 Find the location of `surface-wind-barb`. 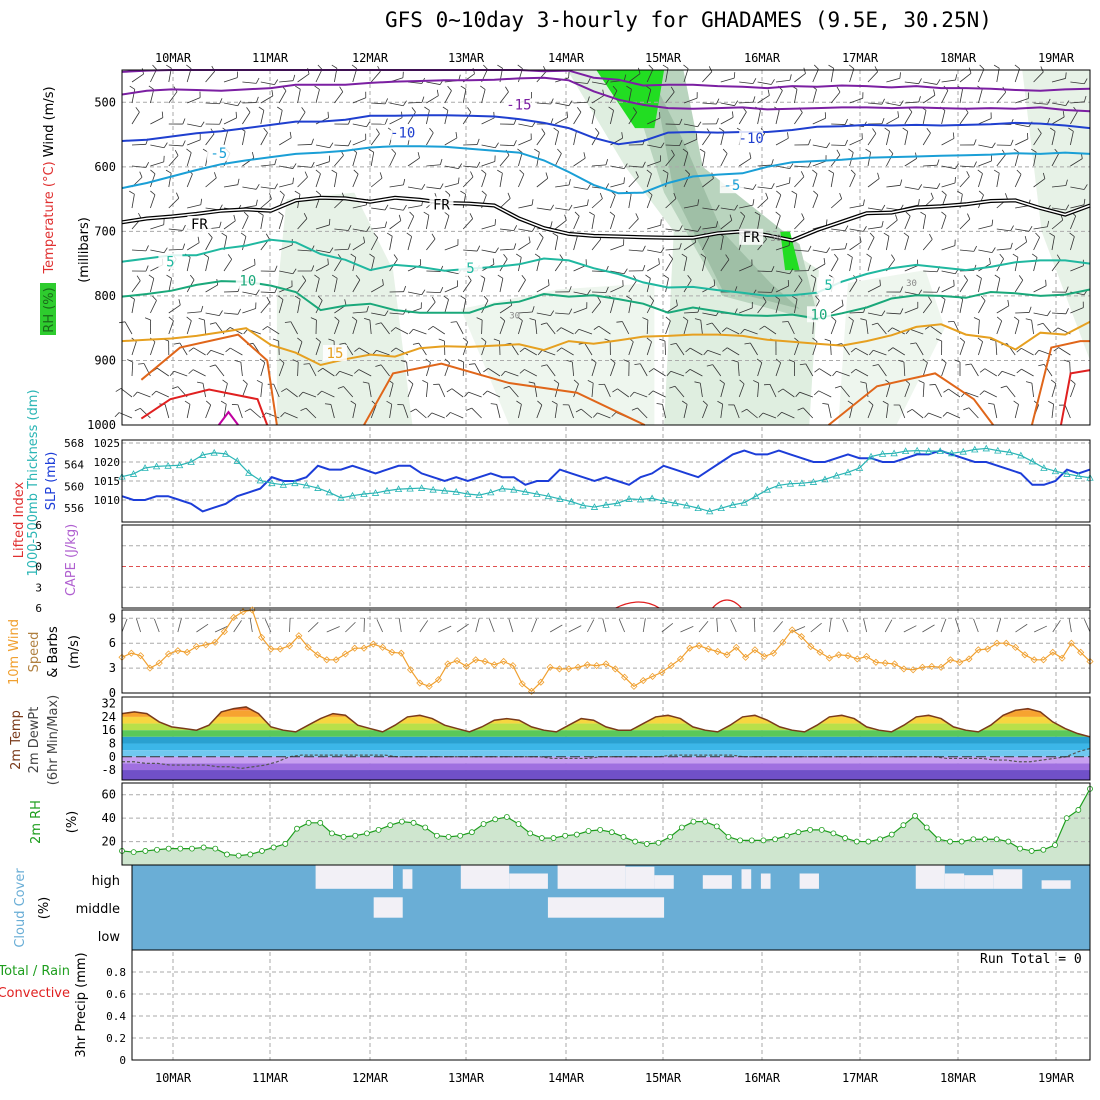

surface-wind-barb is located at coordinates (754, 625).